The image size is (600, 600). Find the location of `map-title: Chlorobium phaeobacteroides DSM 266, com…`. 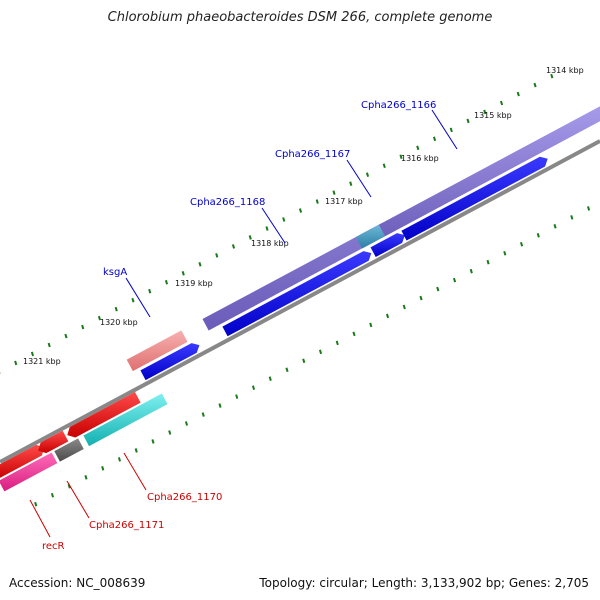

map-title: Chlorobium phaeobacteroides DSM 266, com… is located at coordinates (300, 17).